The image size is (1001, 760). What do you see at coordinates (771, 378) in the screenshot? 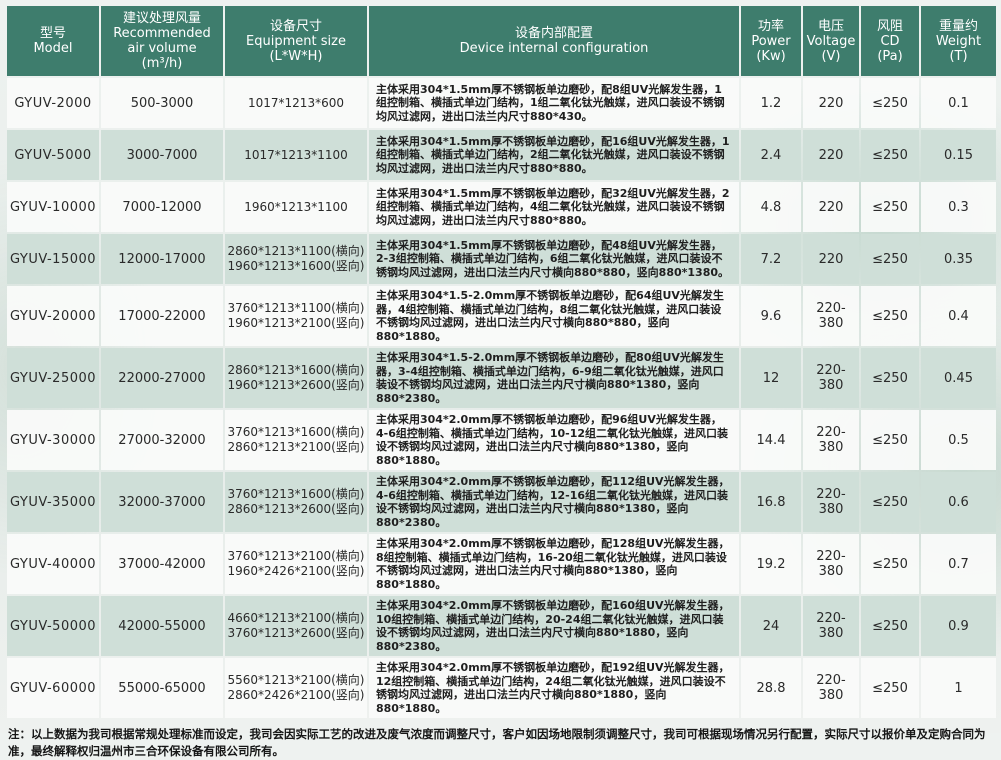
I see `cell-power: 12` at bounding box center [771, 378].